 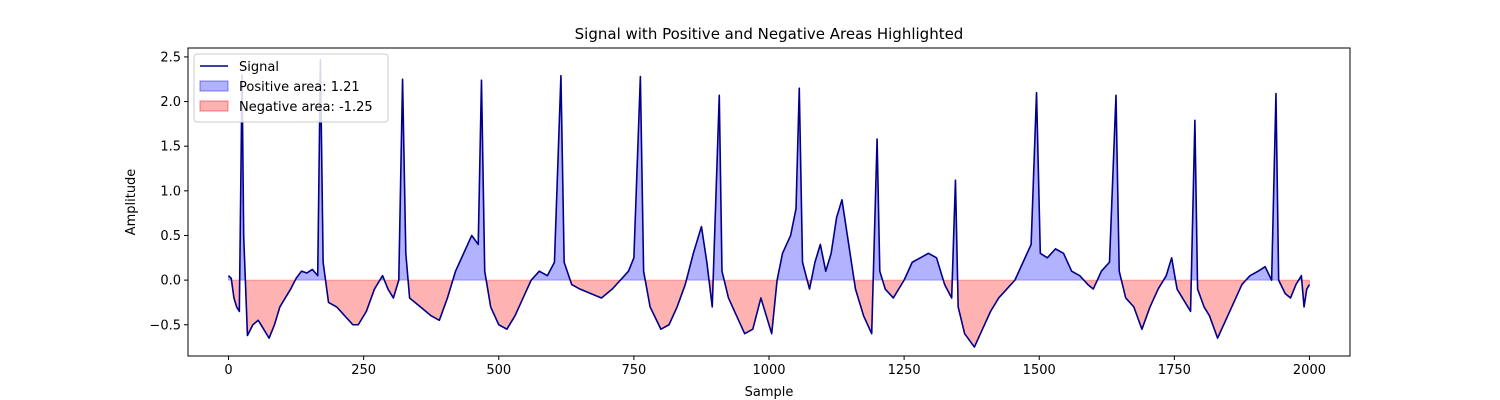 I want to click on y-tick-label: 1.5, so click(x=170, y=147).